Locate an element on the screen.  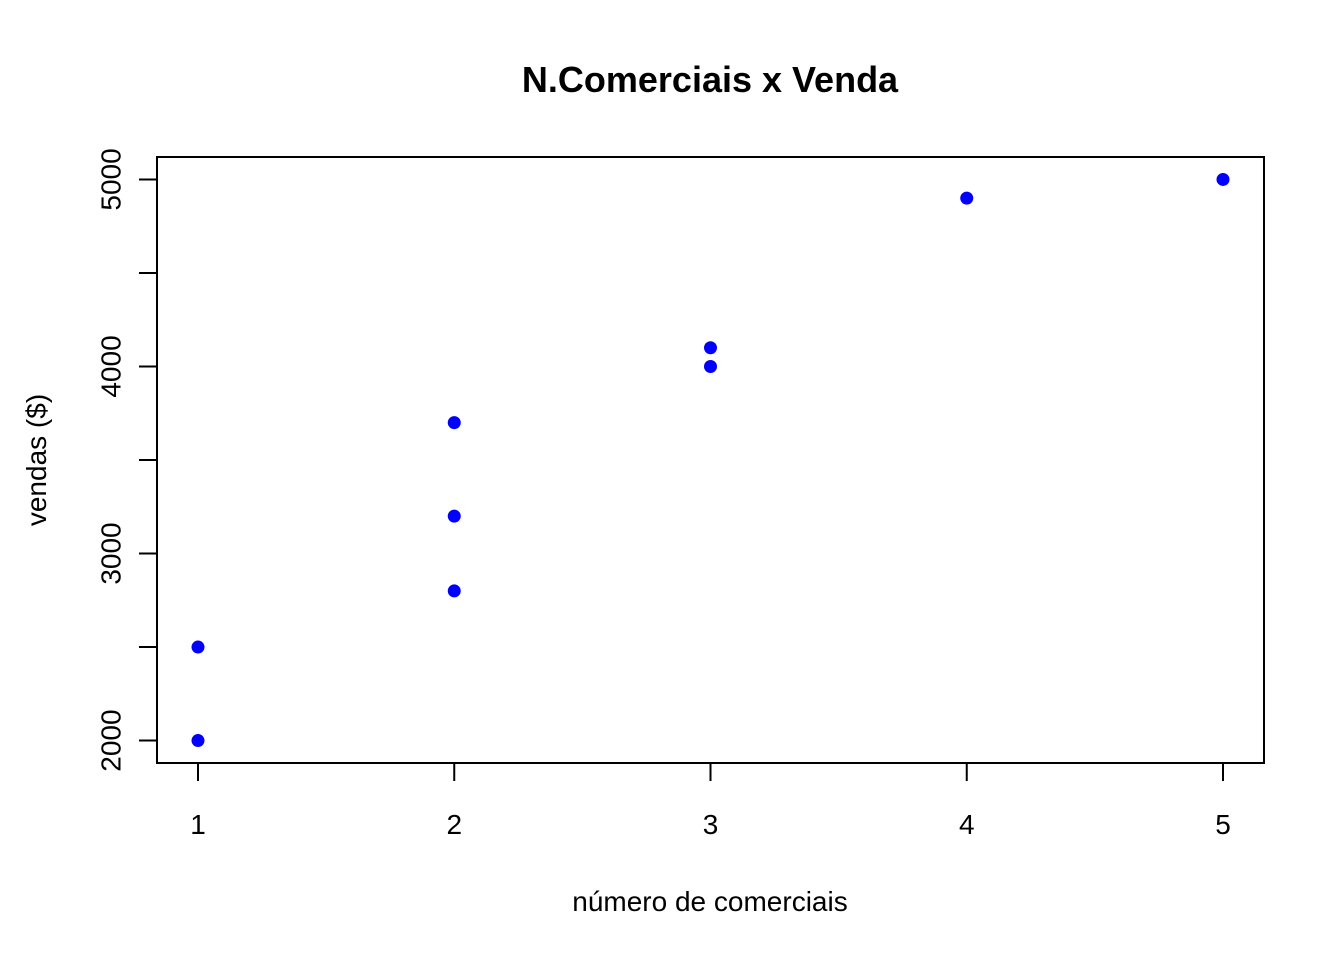
chart-title: N.Comerciais x Venda is located at coordinates (710, 79).